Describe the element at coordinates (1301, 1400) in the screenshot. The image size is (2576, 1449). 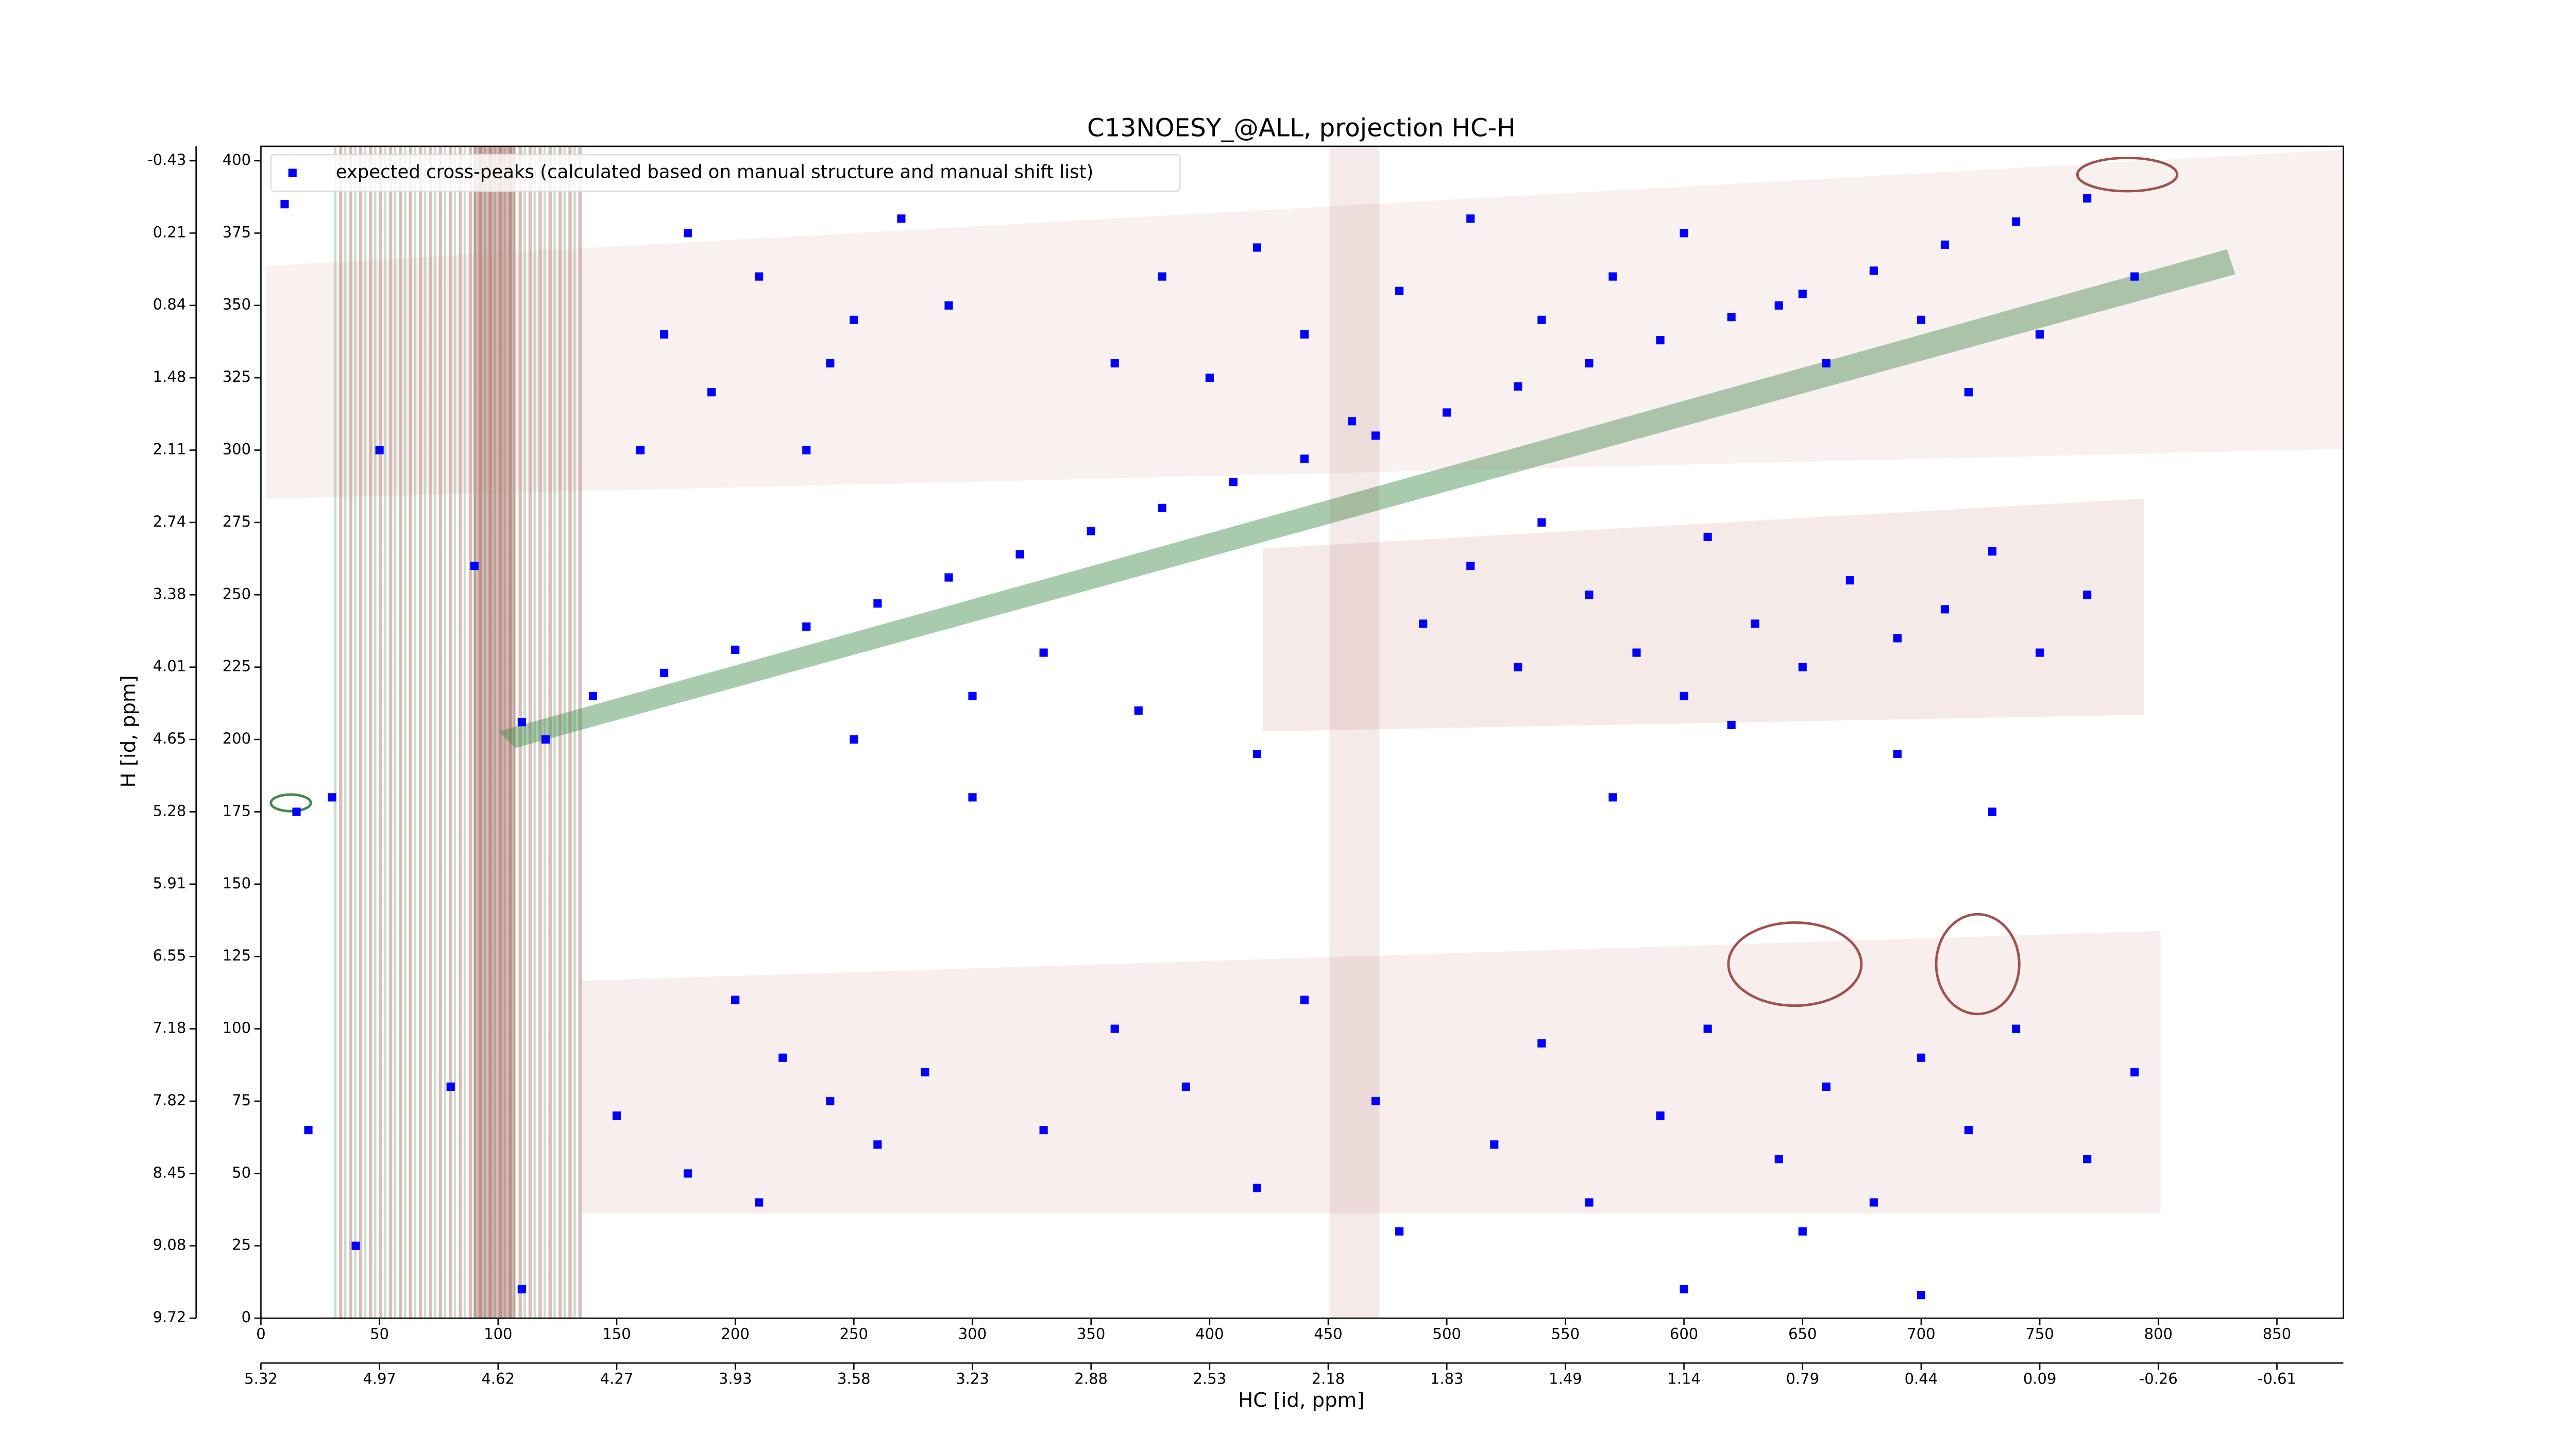
I see `x-axis-label: HC [id, ppm]` at that location.